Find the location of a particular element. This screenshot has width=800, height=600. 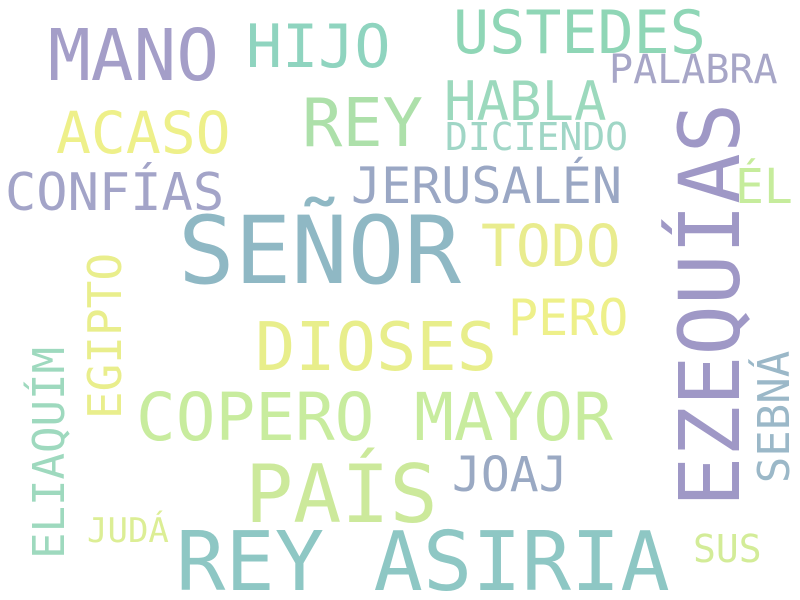

word-egipto: EGIPTO is located at coordinates (105, 336).